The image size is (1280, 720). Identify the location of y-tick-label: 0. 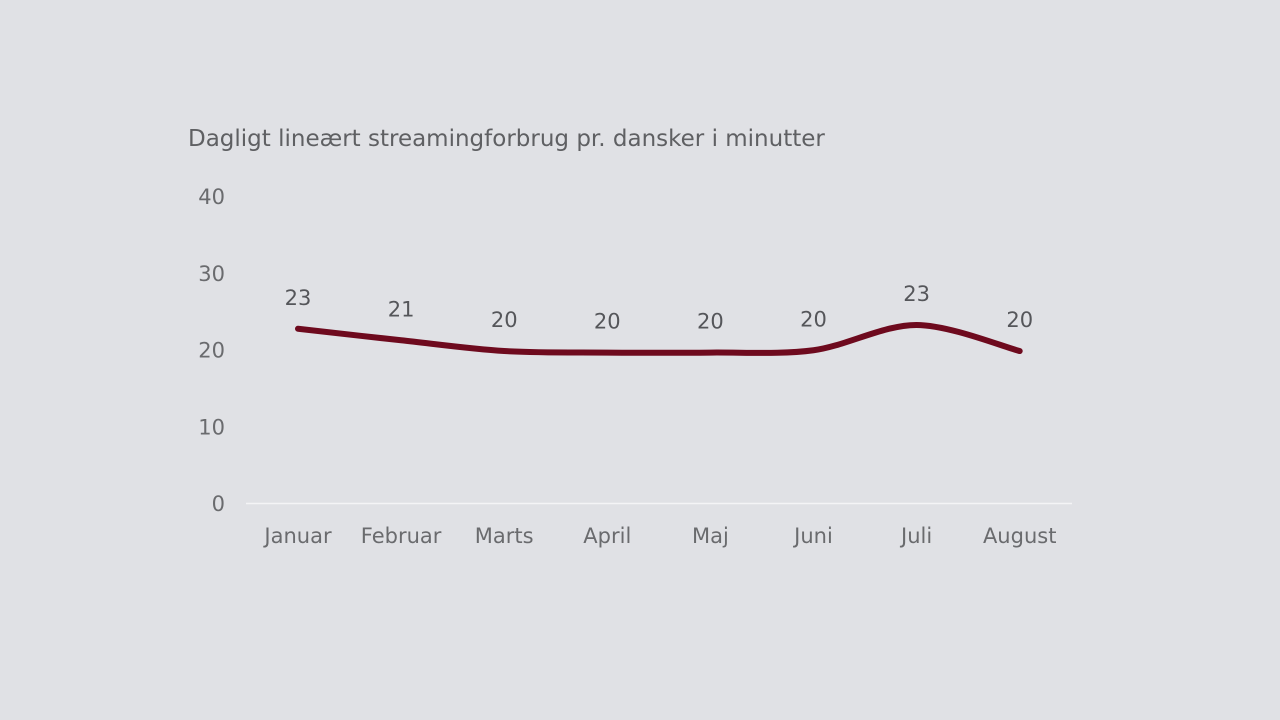
(218, 504).